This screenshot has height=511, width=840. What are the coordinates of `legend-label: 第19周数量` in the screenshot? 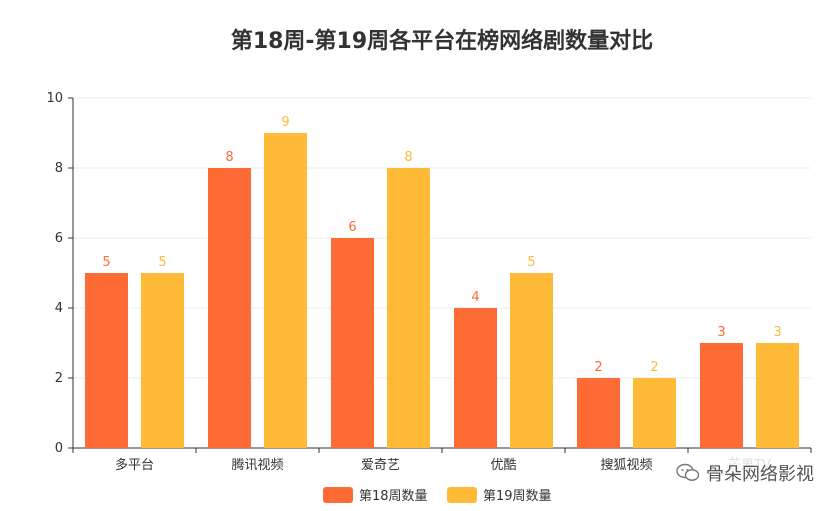 It's located at (517, 496).